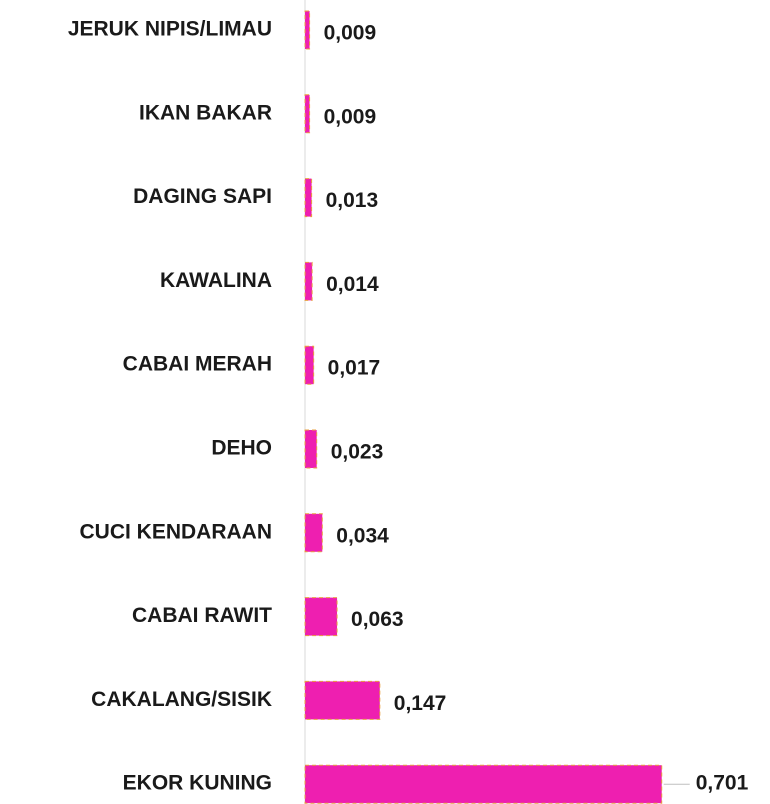 The width and height of the screenshot is (770, 804). Describe the element at coordinates (197, 364) in the screenshot. I see `category-label: CABAI MERAH` at that location.